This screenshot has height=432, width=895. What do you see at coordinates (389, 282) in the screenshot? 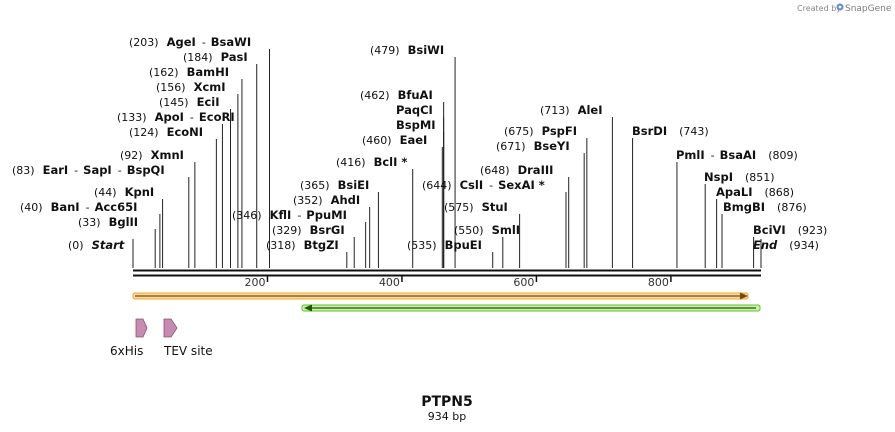
I see `ruler-tick-label: 400` at bounding box center [389, 282].